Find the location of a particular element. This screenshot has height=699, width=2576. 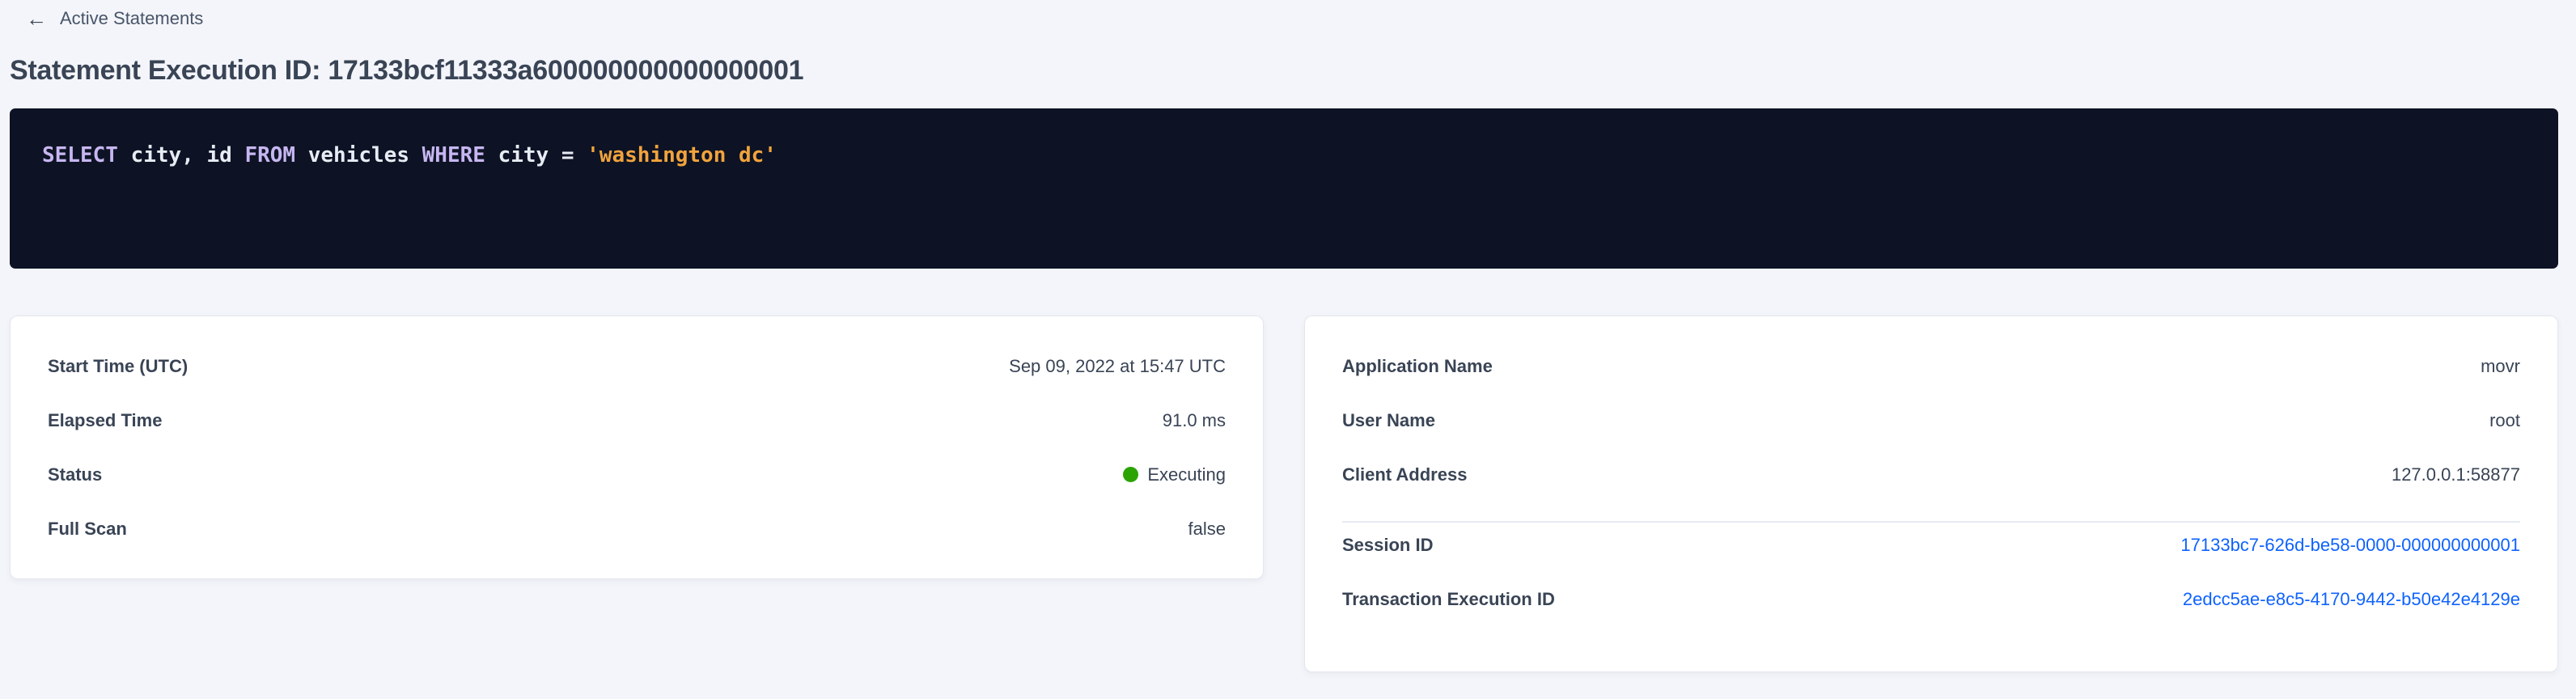

sql-token: WHERE is located at coordinates (453, 155).